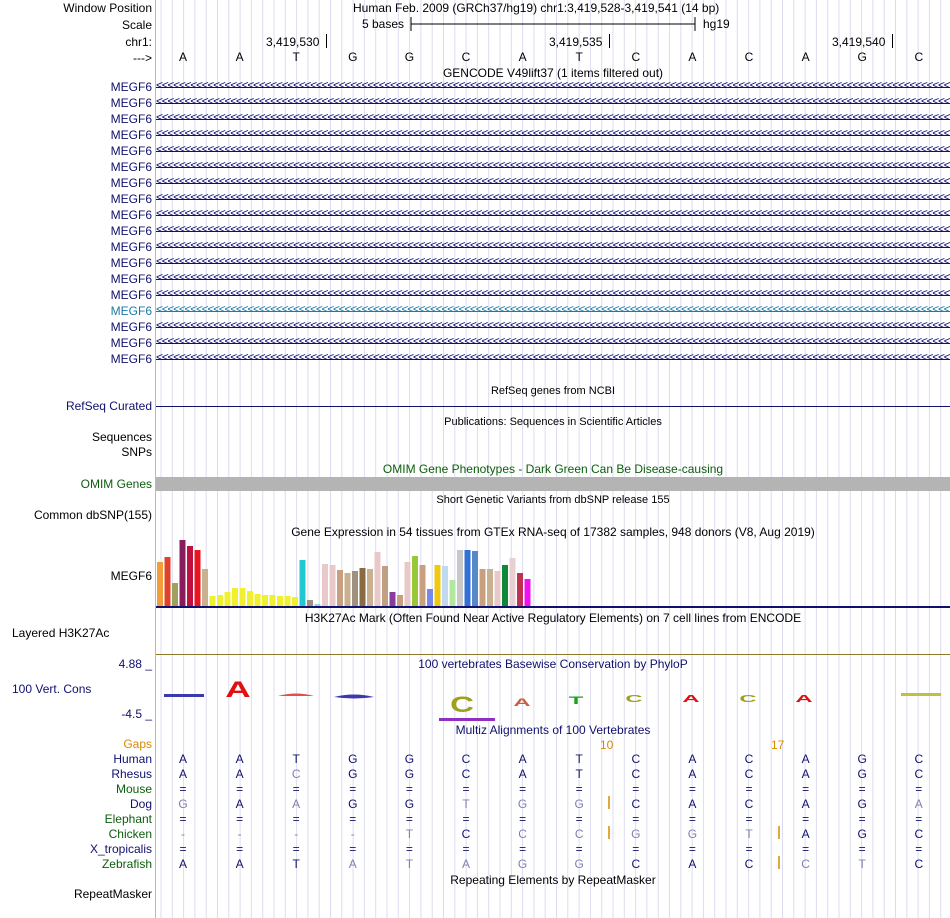  I want to click on phylop-logo: A C A T C A C A, so click(553, 699).